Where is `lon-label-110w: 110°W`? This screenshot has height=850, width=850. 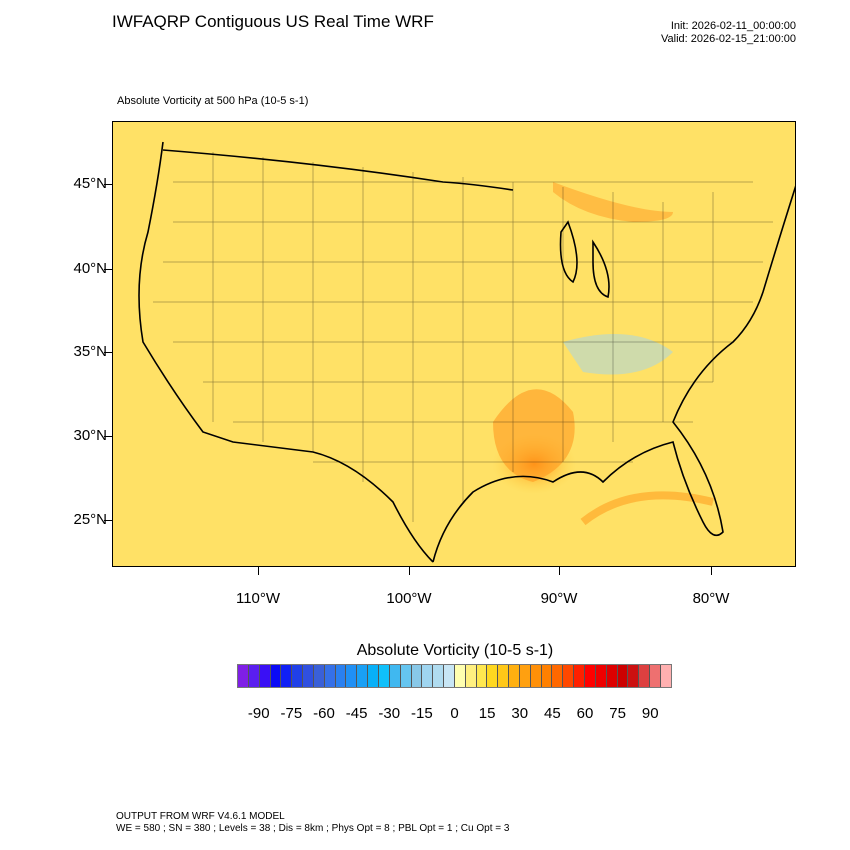
lon-label-110w: 110°W is located at coordinates (258, 598).